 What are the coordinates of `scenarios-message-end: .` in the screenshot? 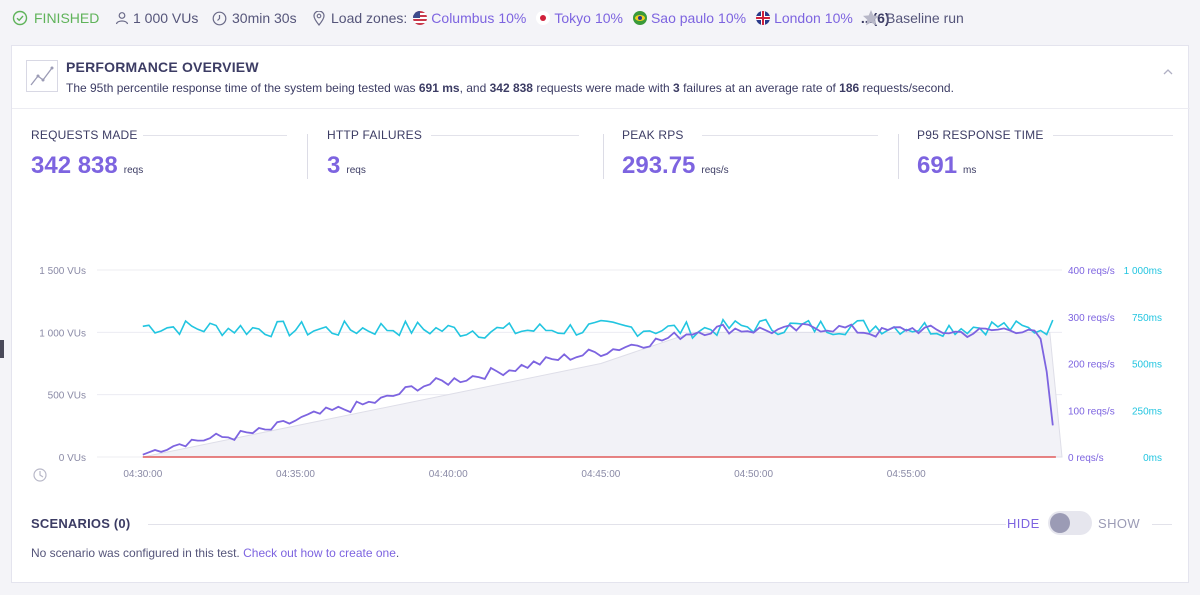 It's located at (397, 553).